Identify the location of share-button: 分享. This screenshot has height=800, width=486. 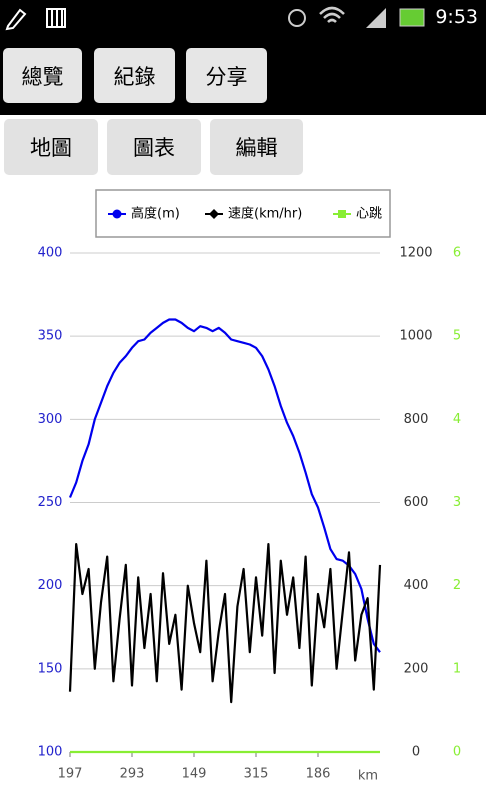
(226, 75).